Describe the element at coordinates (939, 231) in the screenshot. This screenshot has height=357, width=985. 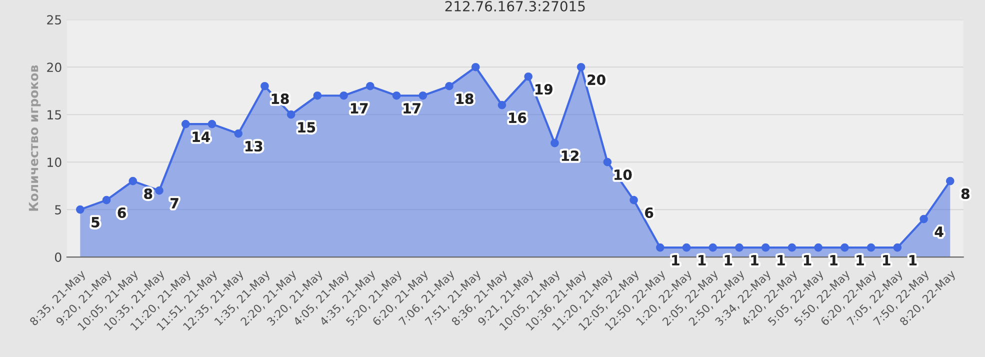
I see `data-label: 4` at that location.